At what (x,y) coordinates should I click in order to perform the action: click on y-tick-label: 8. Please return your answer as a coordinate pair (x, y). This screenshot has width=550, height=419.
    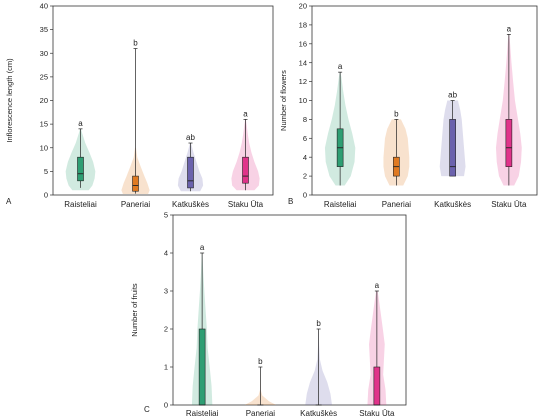
    Looking at the image, I should click on (305, 119).